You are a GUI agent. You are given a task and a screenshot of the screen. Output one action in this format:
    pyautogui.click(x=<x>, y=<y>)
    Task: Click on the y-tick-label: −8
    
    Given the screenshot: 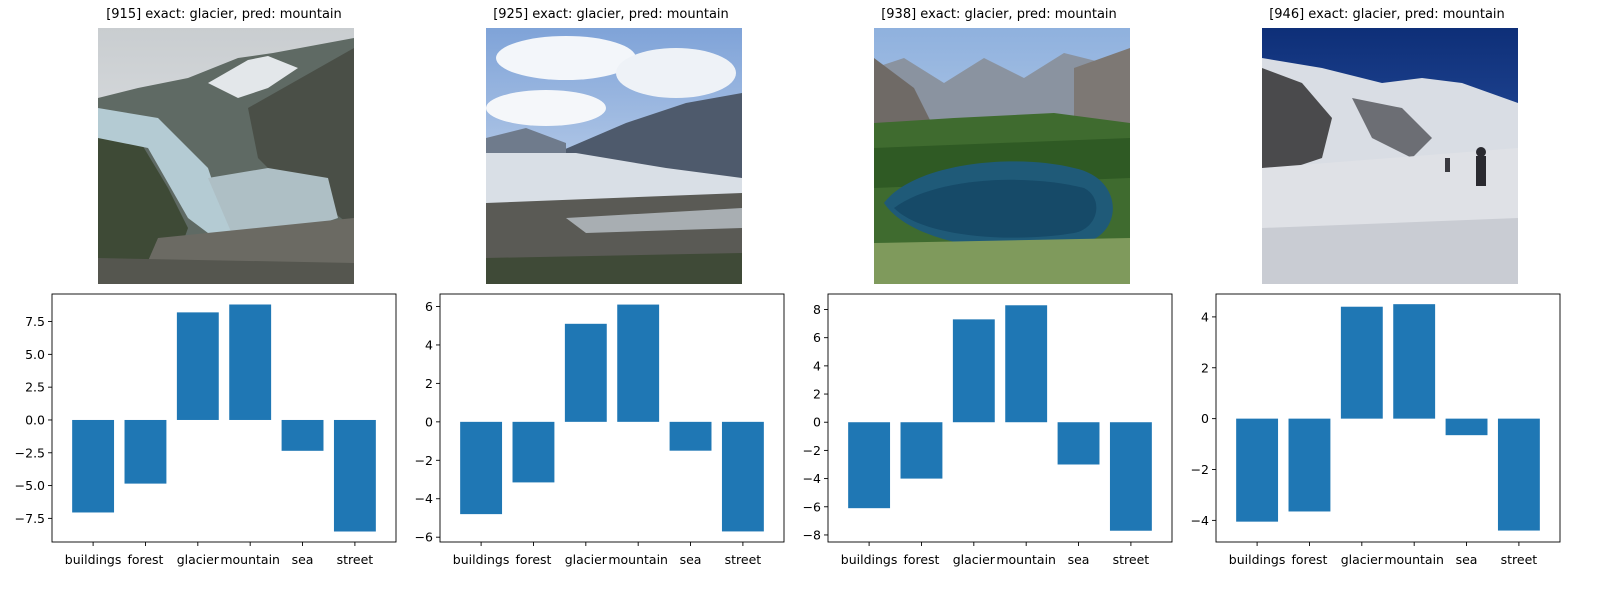 What is the action you would take?
    pyautogui.click(x=812, y=534)
    